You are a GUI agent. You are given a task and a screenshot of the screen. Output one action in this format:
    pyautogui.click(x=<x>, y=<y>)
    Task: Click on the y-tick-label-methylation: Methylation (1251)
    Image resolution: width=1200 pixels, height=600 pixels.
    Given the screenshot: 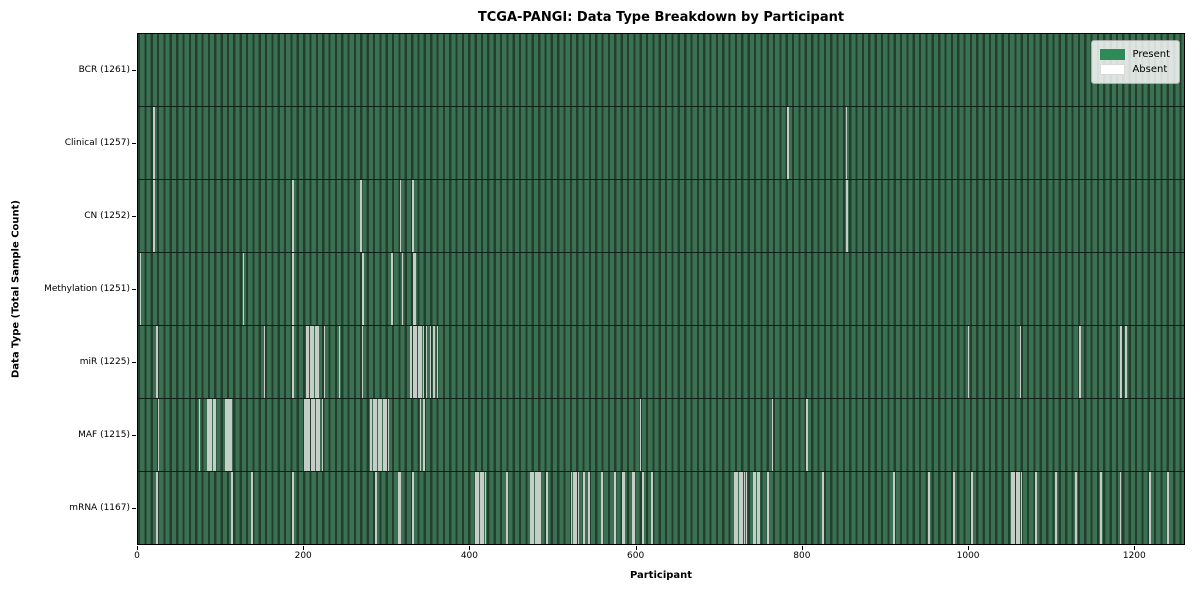 What is the action you would take?
    pyautogui.click(x=87, y=289)
    